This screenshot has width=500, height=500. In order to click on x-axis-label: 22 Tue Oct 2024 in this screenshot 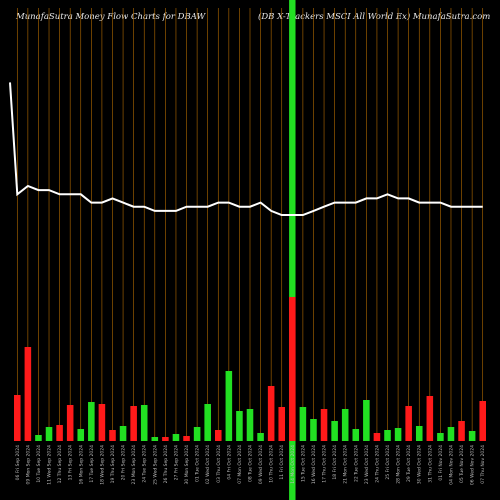, I will do `click(356, 463)`.